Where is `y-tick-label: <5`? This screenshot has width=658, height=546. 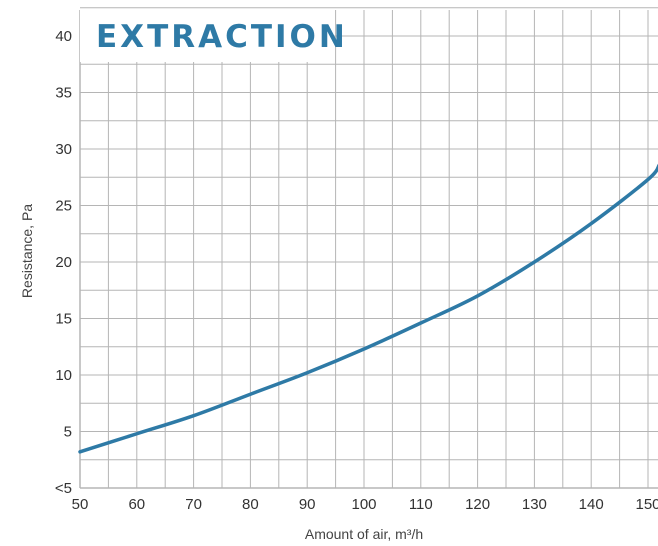 y-tick-label: <5 is located at coordinates (63, 488).